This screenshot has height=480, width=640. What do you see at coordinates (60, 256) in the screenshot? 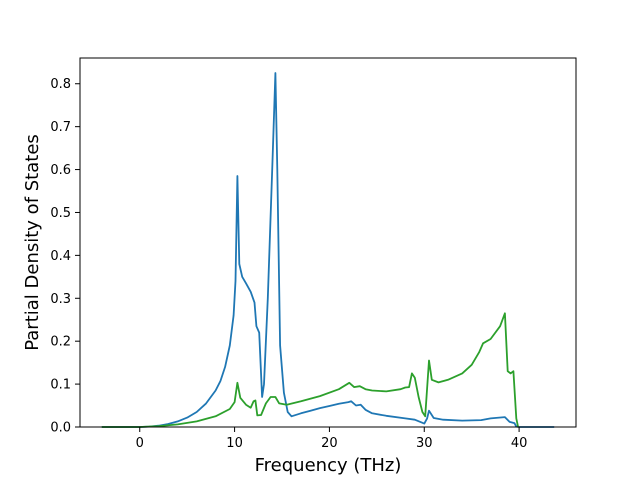
I see `y-tick-label: 0.4` at bounding box center [60, 256].